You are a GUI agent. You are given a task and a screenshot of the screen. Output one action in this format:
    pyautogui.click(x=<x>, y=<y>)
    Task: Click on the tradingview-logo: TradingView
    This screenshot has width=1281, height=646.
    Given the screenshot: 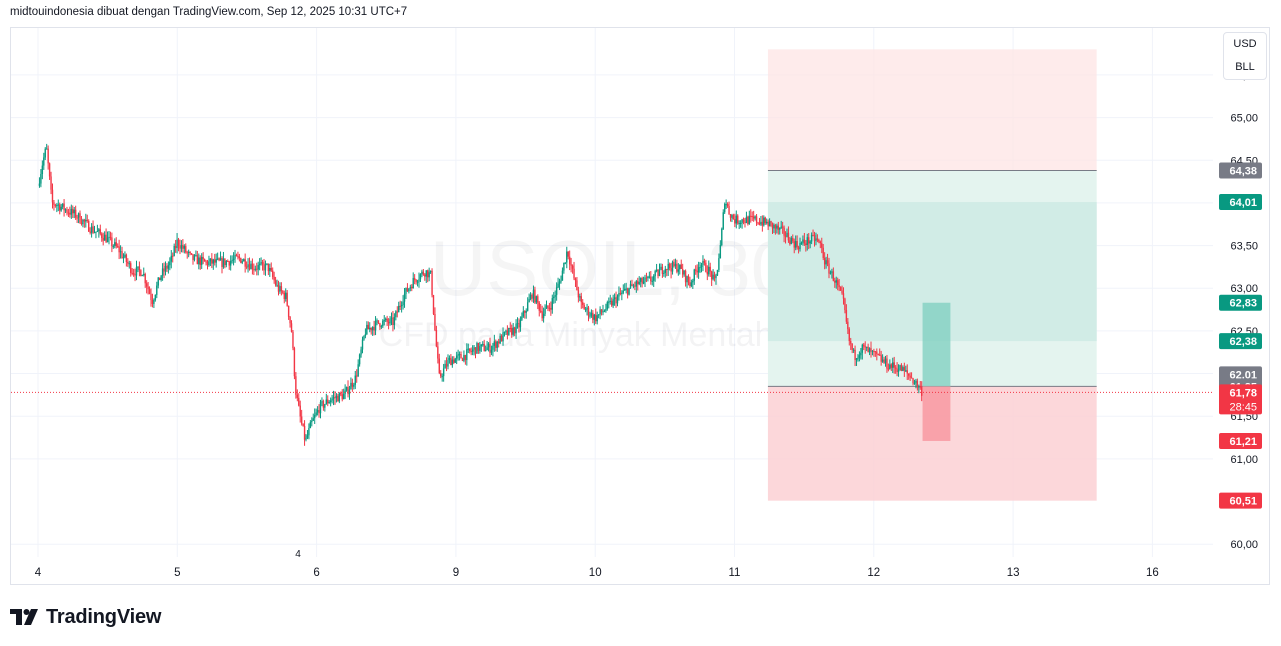 What is the action you would take?
    pyautogui.click(x=85, y=617)
    